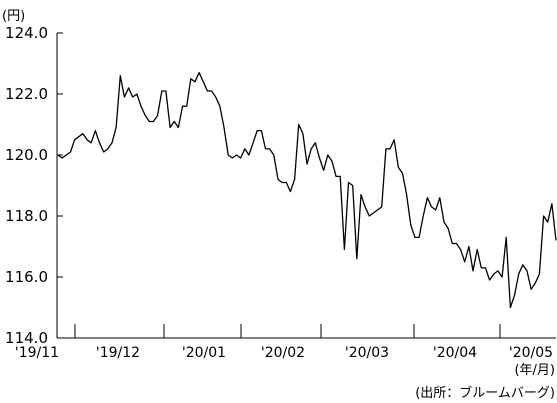 Image resolution: width=557 pixels, height=403 pixels. I want to click on x-tick-label: '19/12, so click(118, 353).